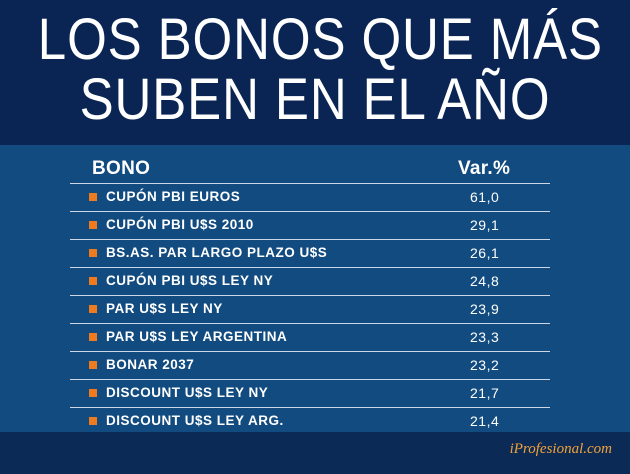 This screenshot has width=630, height=474. I want to click on bond-name: PAR U$S LEY ARGENTINA, so click(197, 336).